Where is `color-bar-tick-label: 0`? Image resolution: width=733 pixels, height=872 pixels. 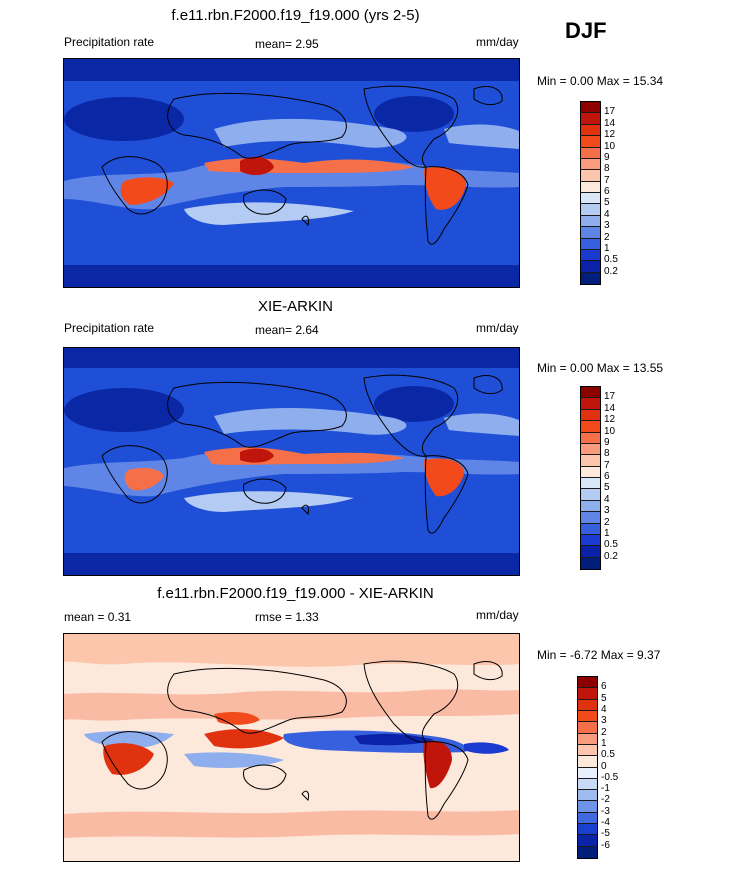
color-bar-tick-label: 0 is located at coordinates (604, 766).